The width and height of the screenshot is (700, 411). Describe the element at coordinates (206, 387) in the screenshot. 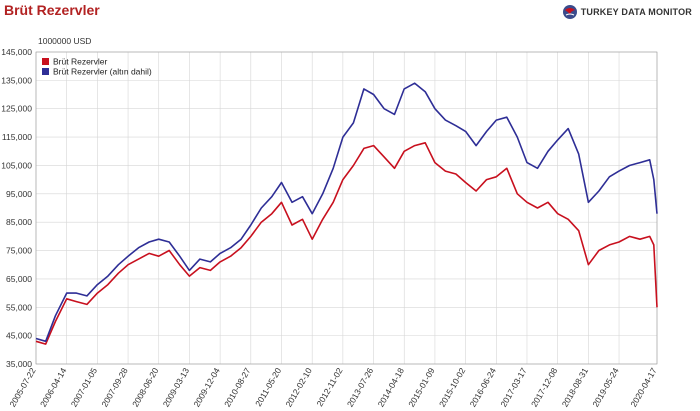

I see `x-tick-label: 2009-12-04` at that location.